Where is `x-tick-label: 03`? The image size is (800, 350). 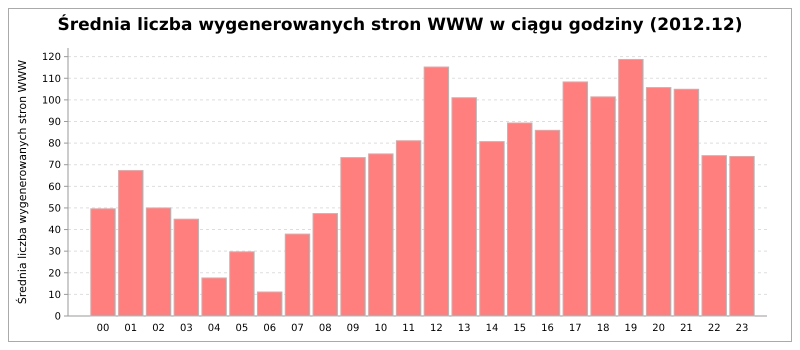
x-tick-label: 03 is located at coordinates (186, 328).